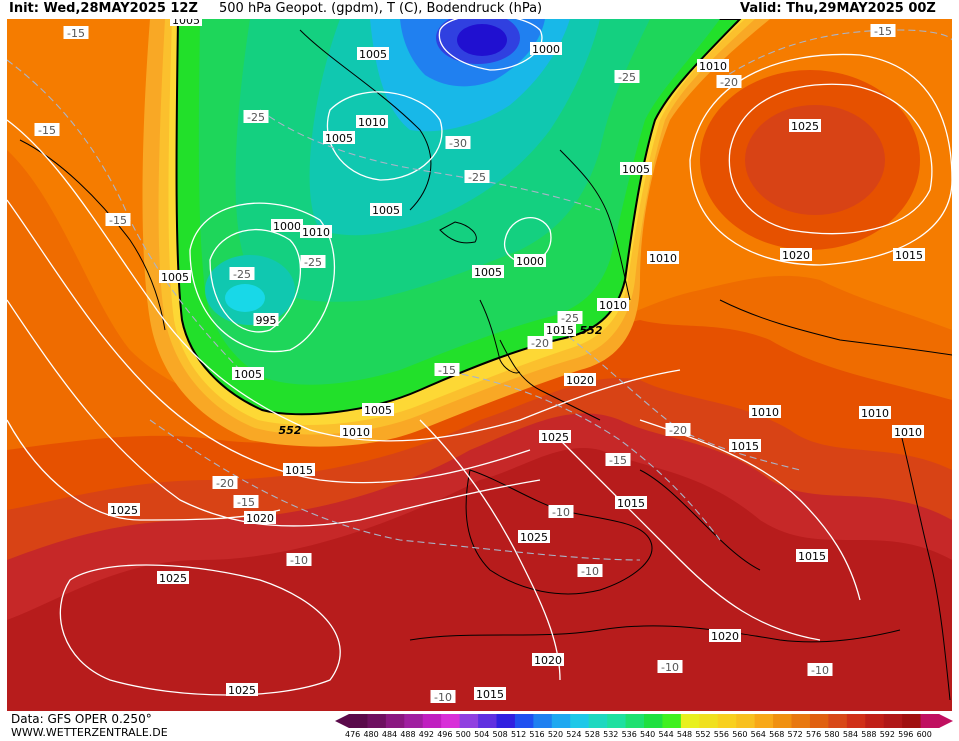  Describe the element at coordinates (458, 143) in the screenshot. I see `temperature-value-label: -30` at that location.